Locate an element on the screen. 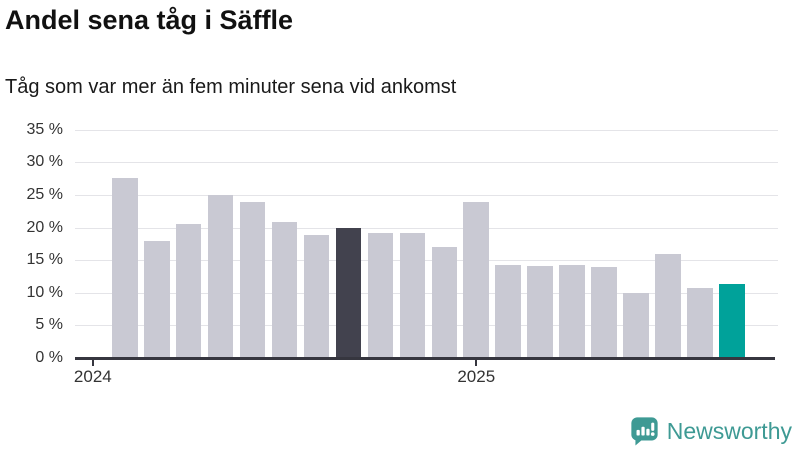 The image size is (800, 450). bar-highlight-previous-year is located at coordinates (348, 293).